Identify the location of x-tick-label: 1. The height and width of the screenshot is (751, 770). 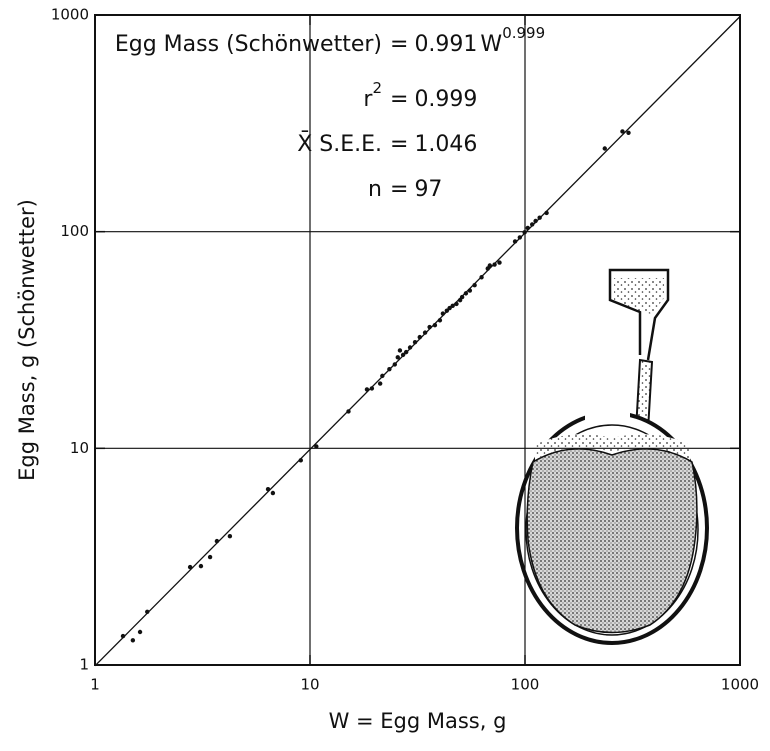
(95, 685).